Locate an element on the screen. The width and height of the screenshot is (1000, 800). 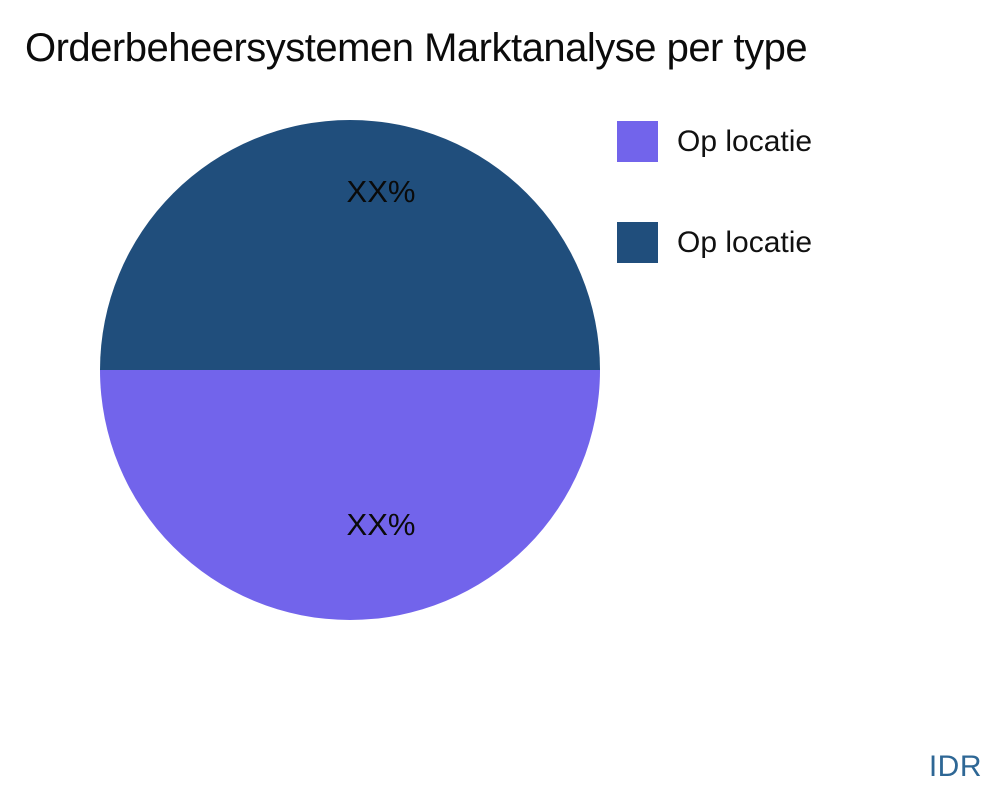
watermark-idr: IDR is located at coordinates (955, 766).